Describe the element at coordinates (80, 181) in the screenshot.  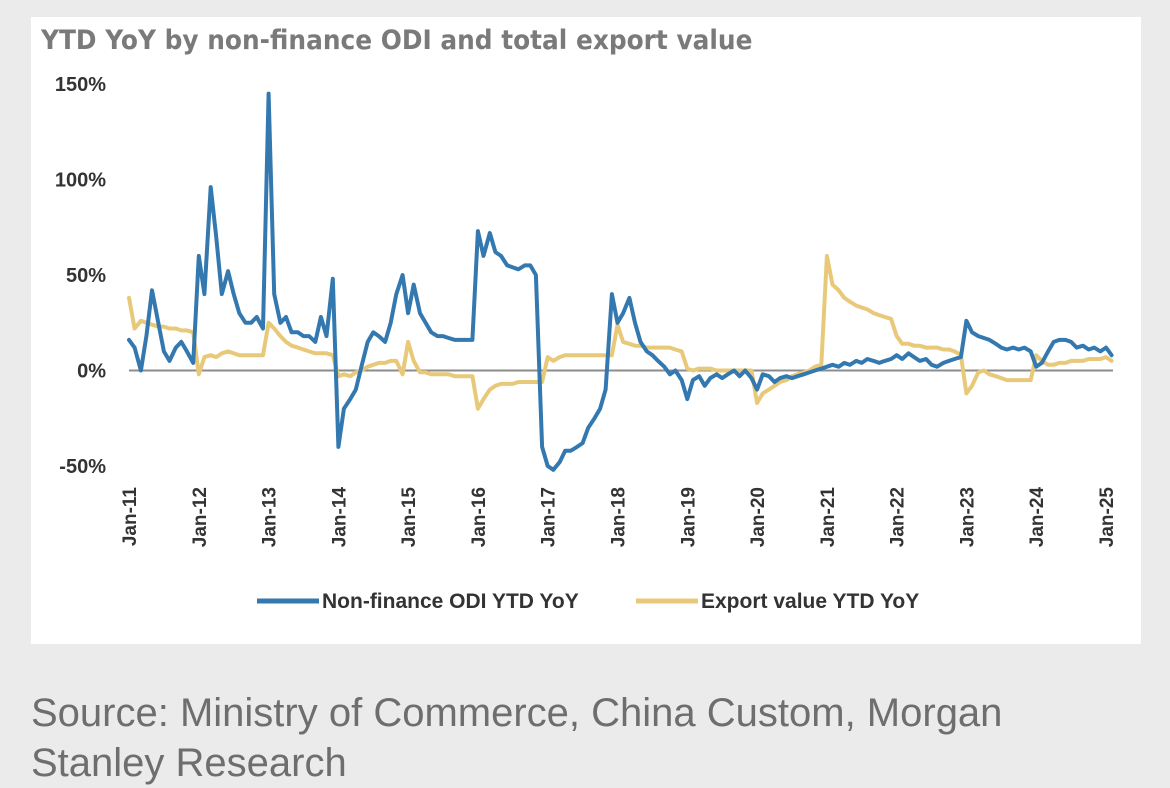
I see `y-tick-label: 100%` at that location.